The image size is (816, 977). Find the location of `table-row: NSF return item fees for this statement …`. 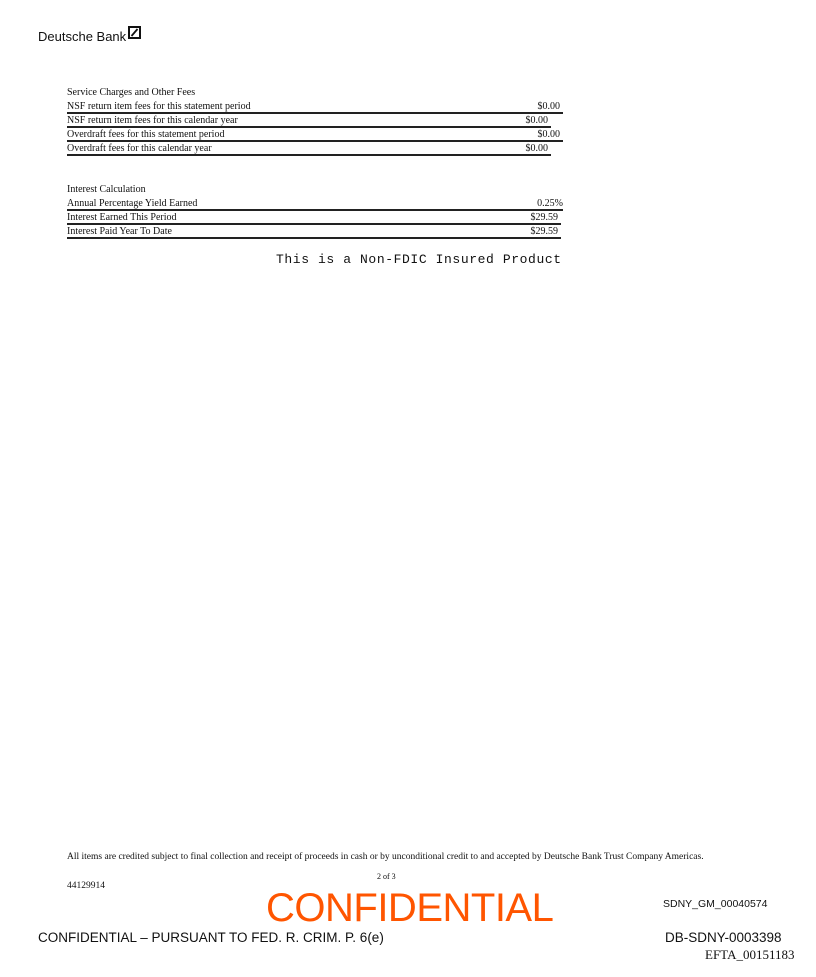

table-row: NSF return item fees for this statement … is located at coordinates (315, 107).